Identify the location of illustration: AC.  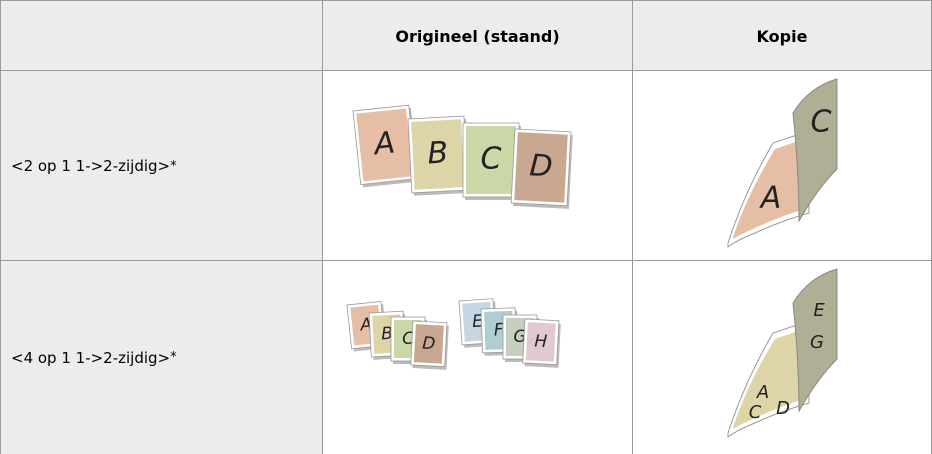
(782, 163).